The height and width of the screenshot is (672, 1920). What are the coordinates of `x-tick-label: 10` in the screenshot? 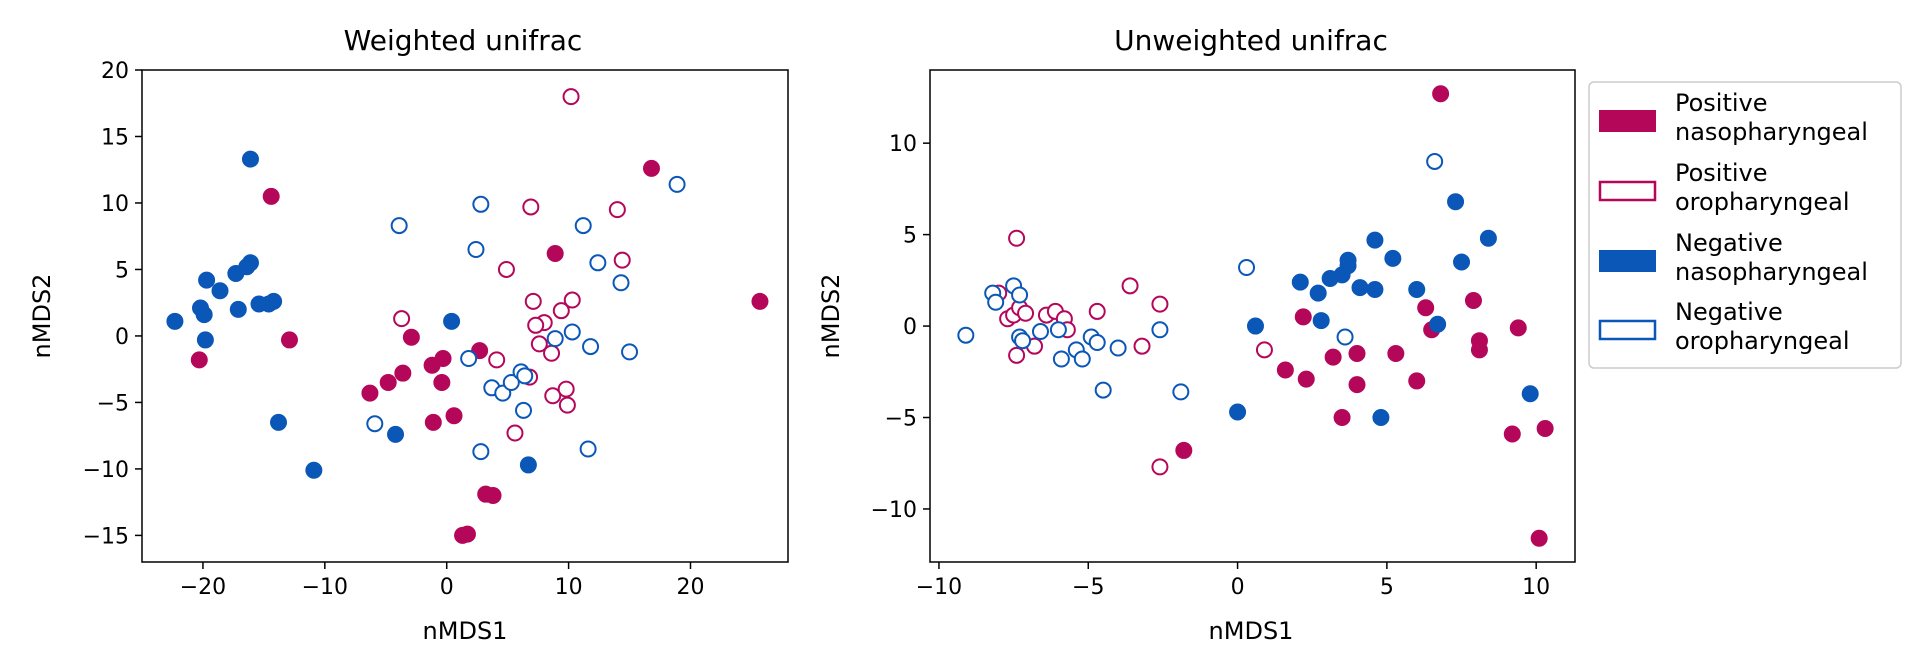 It's located at (569, 587).